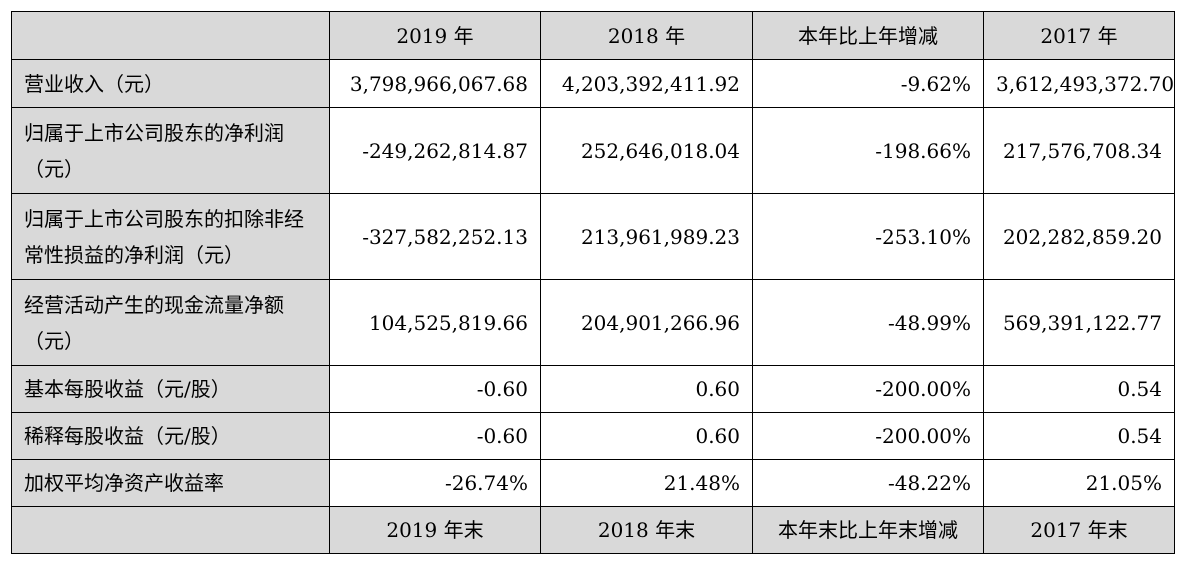 This screenshot has height=581, width=1190. I want to click on value-cell: -48.22%, so click(868, 483).